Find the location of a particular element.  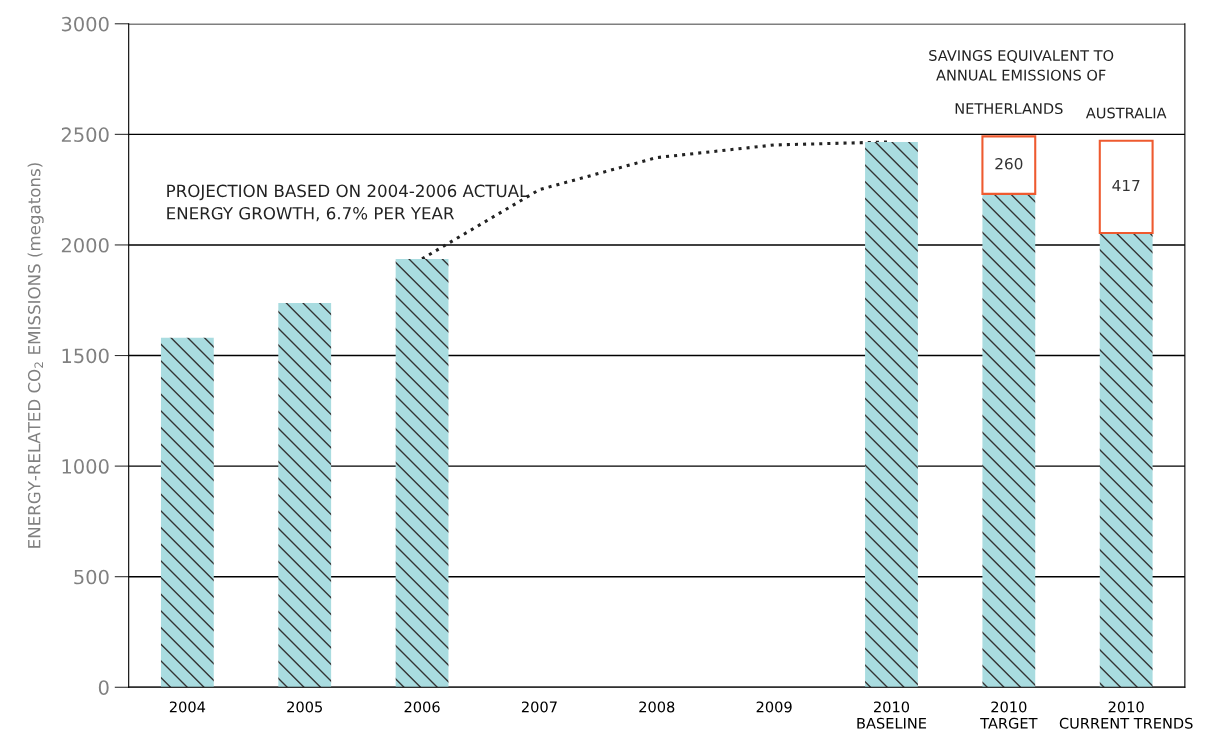

y-tick-label: 0 is located at coordinates (103, 687).